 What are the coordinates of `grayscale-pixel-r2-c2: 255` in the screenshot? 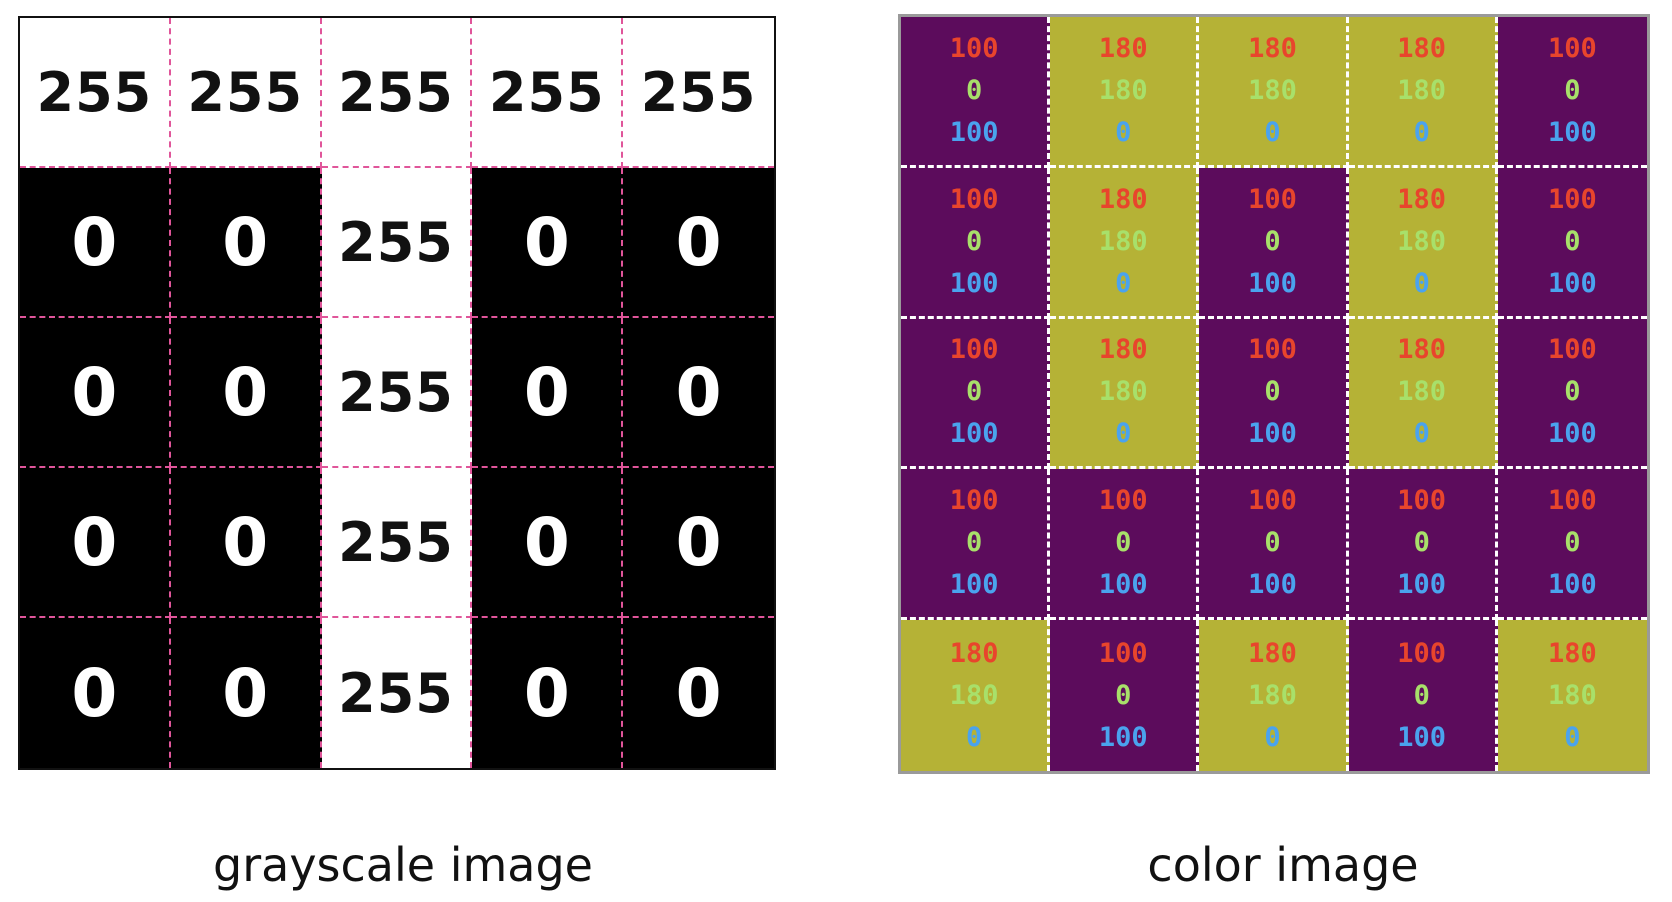 It's located at (397, 393).